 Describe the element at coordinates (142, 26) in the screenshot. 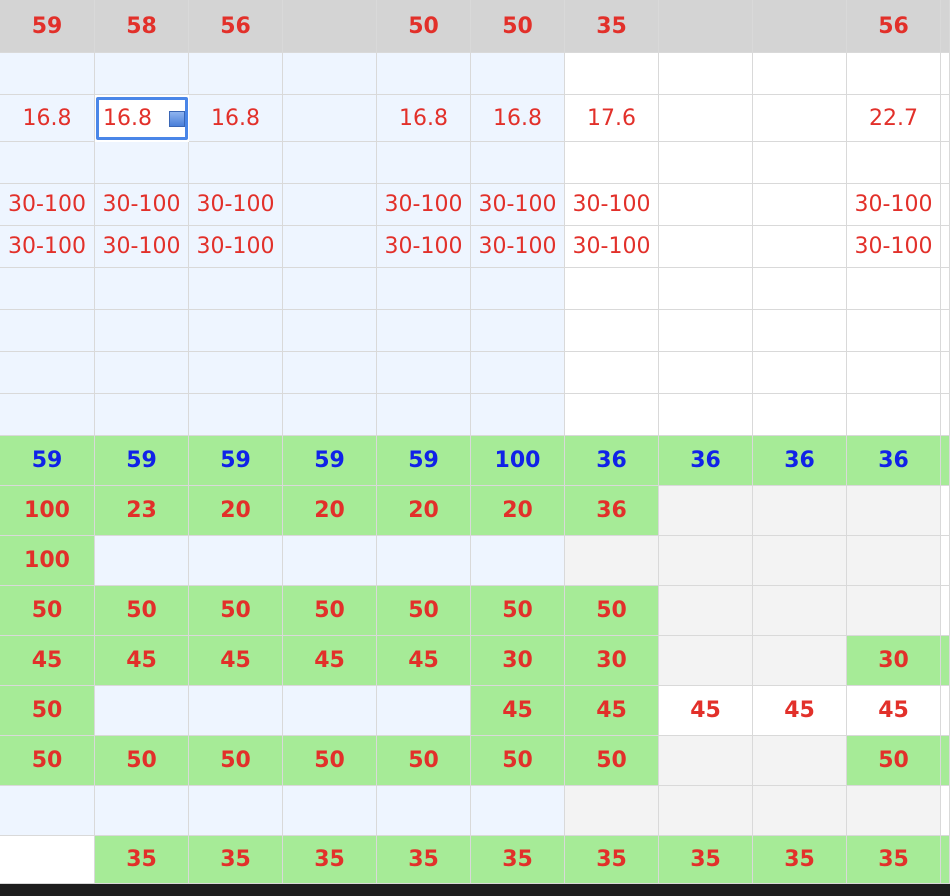

I see `header-cell: 58` at that location.